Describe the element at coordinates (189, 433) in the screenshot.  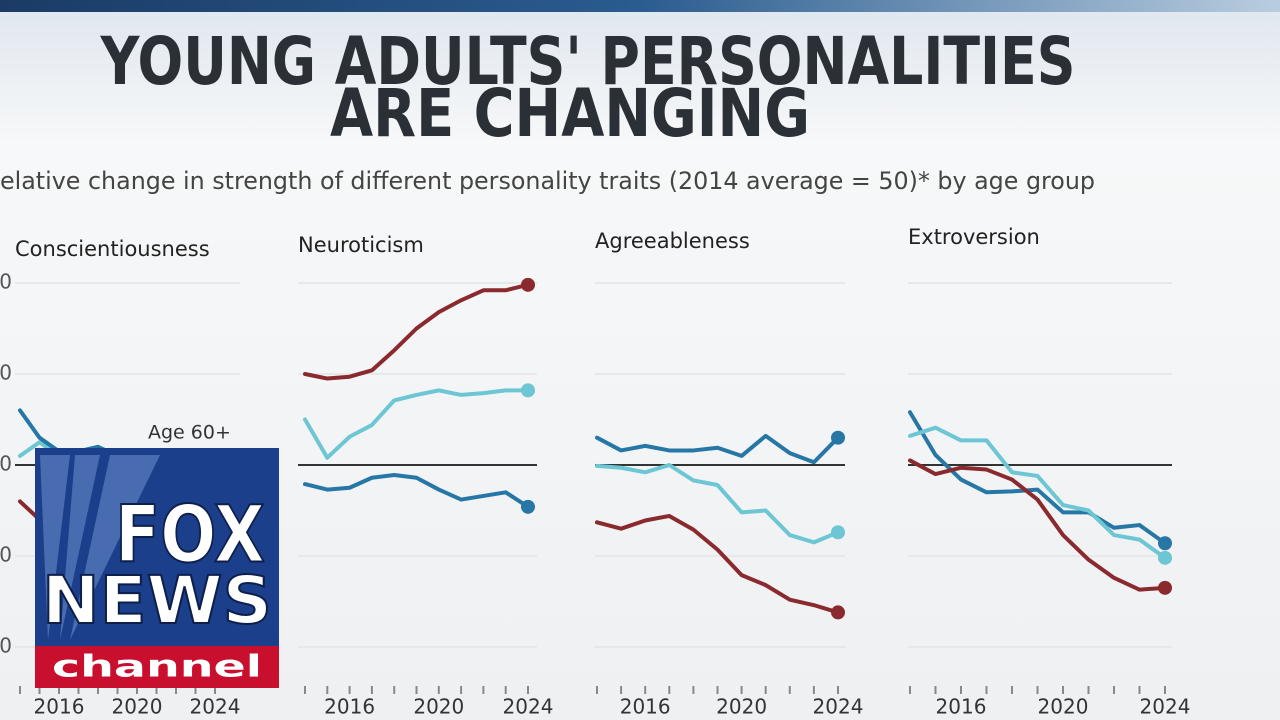
I see `series-label: Age 60+` at that location.